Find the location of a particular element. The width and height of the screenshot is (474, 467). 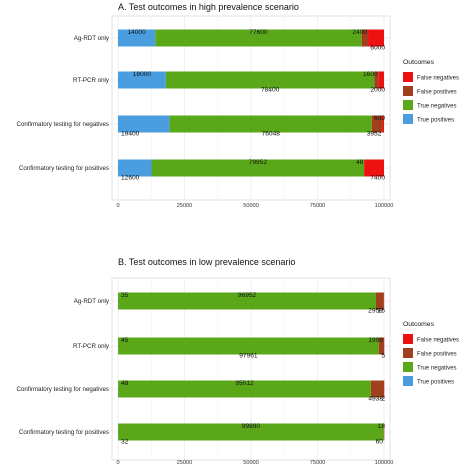

data-label: 79952 is located at coordinates (258, 162).